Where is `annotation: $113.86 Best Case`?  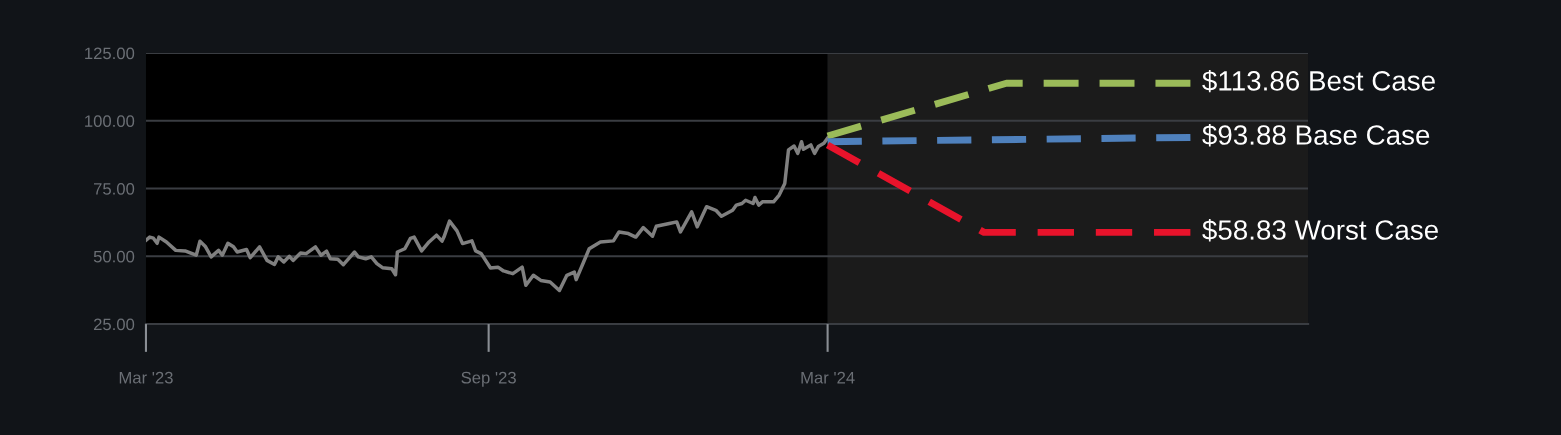 annotation: $113.86 Best Case is located at coordinates (1318, 81).